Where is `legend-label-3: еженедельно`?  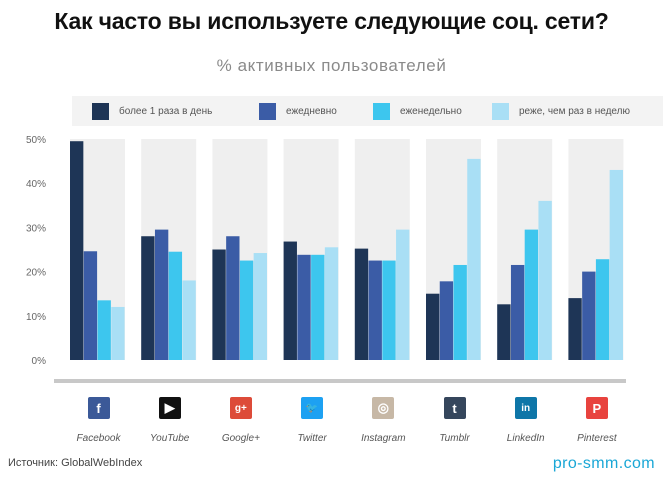 legend-label-3: еженедельно is located at coordinates (431, 111).